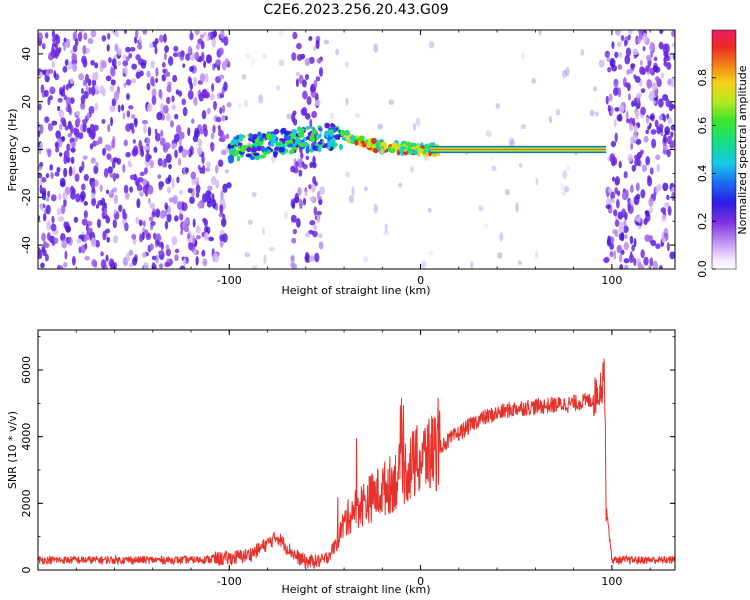  What do you see at coordinates (26, 245) in the screenshot?
I see `spectrogram-y-tick-label: -40` at bounding box center [26, 245].